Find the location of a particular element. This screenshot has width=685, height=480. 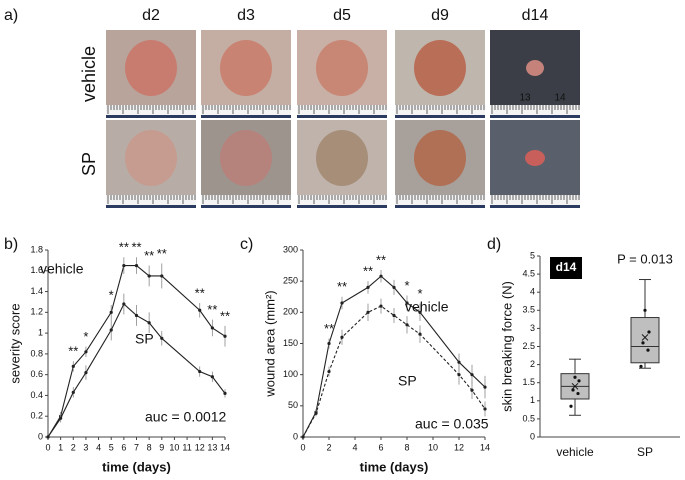

column-label: d9 is located at coordinates (440, 15).